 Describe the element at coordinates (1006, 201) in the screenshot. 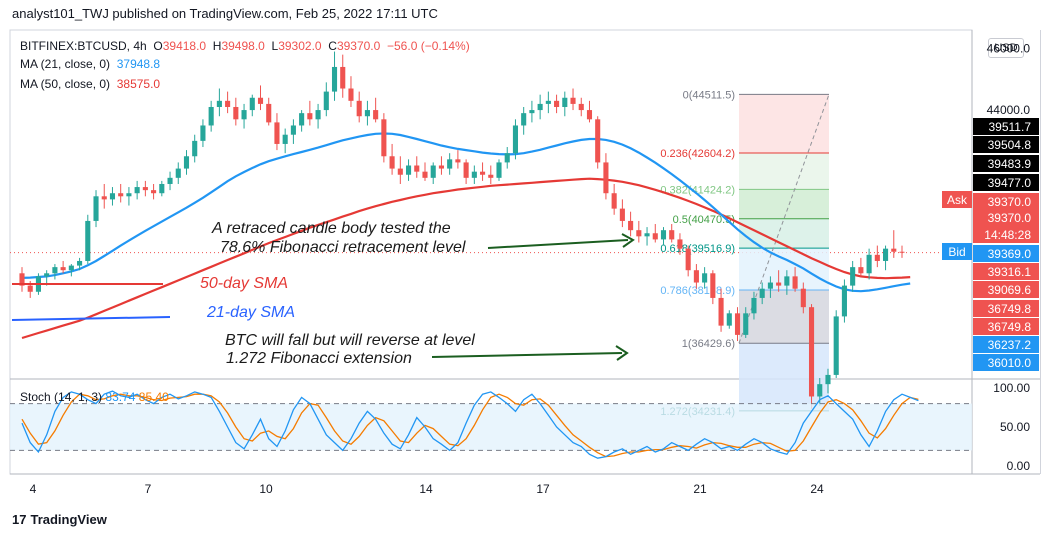

I see `price-tag: 39370.0` at that location.